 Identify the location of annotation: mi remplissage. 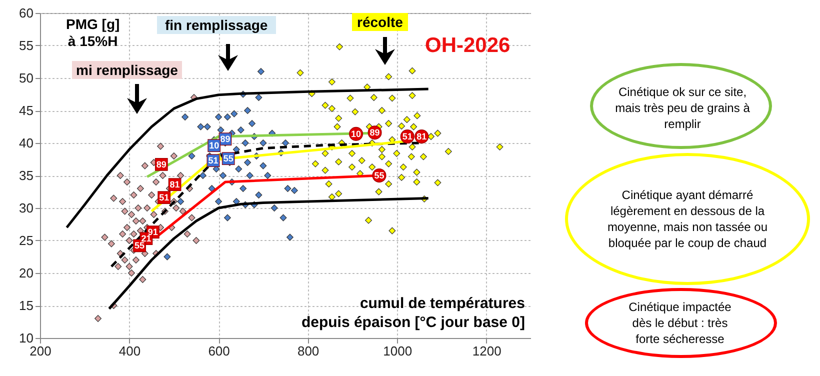
(127, 70).